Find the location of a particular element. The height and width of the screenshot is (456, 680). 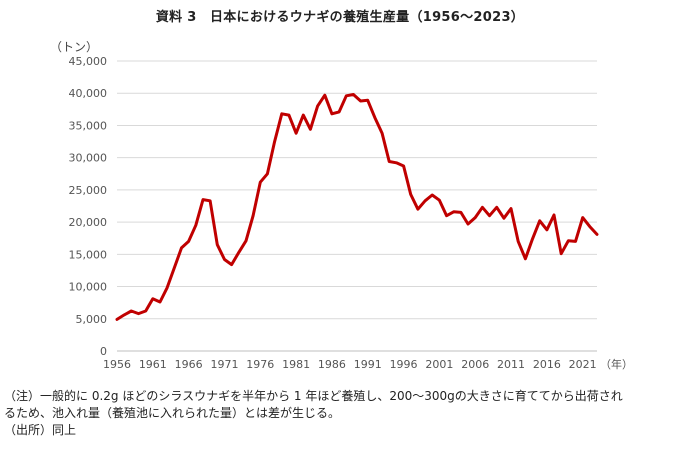

x-tick-label: 1966 is located at coordinates (189, 364).